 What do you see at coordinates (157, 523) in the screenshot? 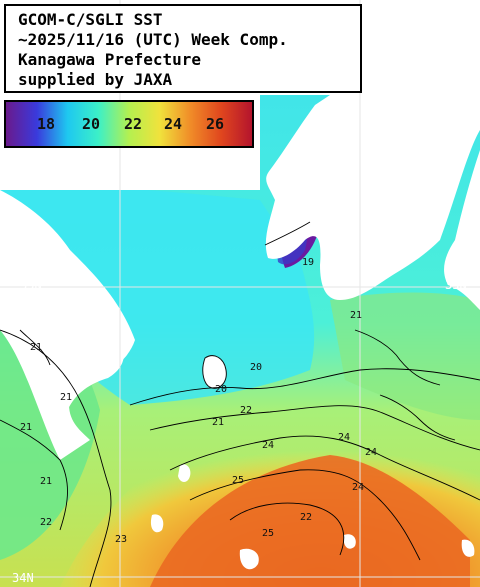
I see `niijima-island` at bounding box center [157, 523].